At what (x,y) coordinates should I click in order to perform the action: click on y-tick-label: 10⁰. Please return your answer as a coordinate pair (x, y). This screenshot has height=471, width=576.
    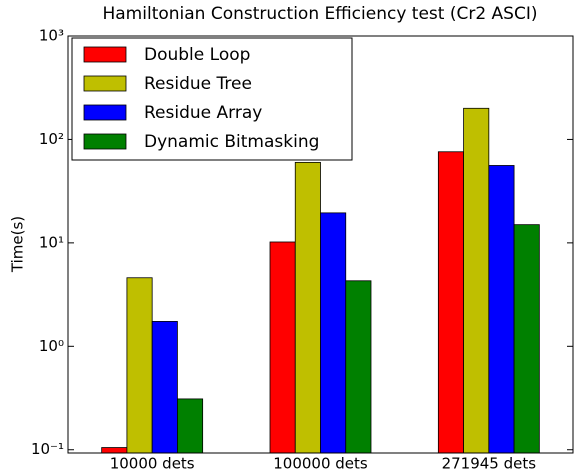
    Looking at the image, I should click on (51, 346).